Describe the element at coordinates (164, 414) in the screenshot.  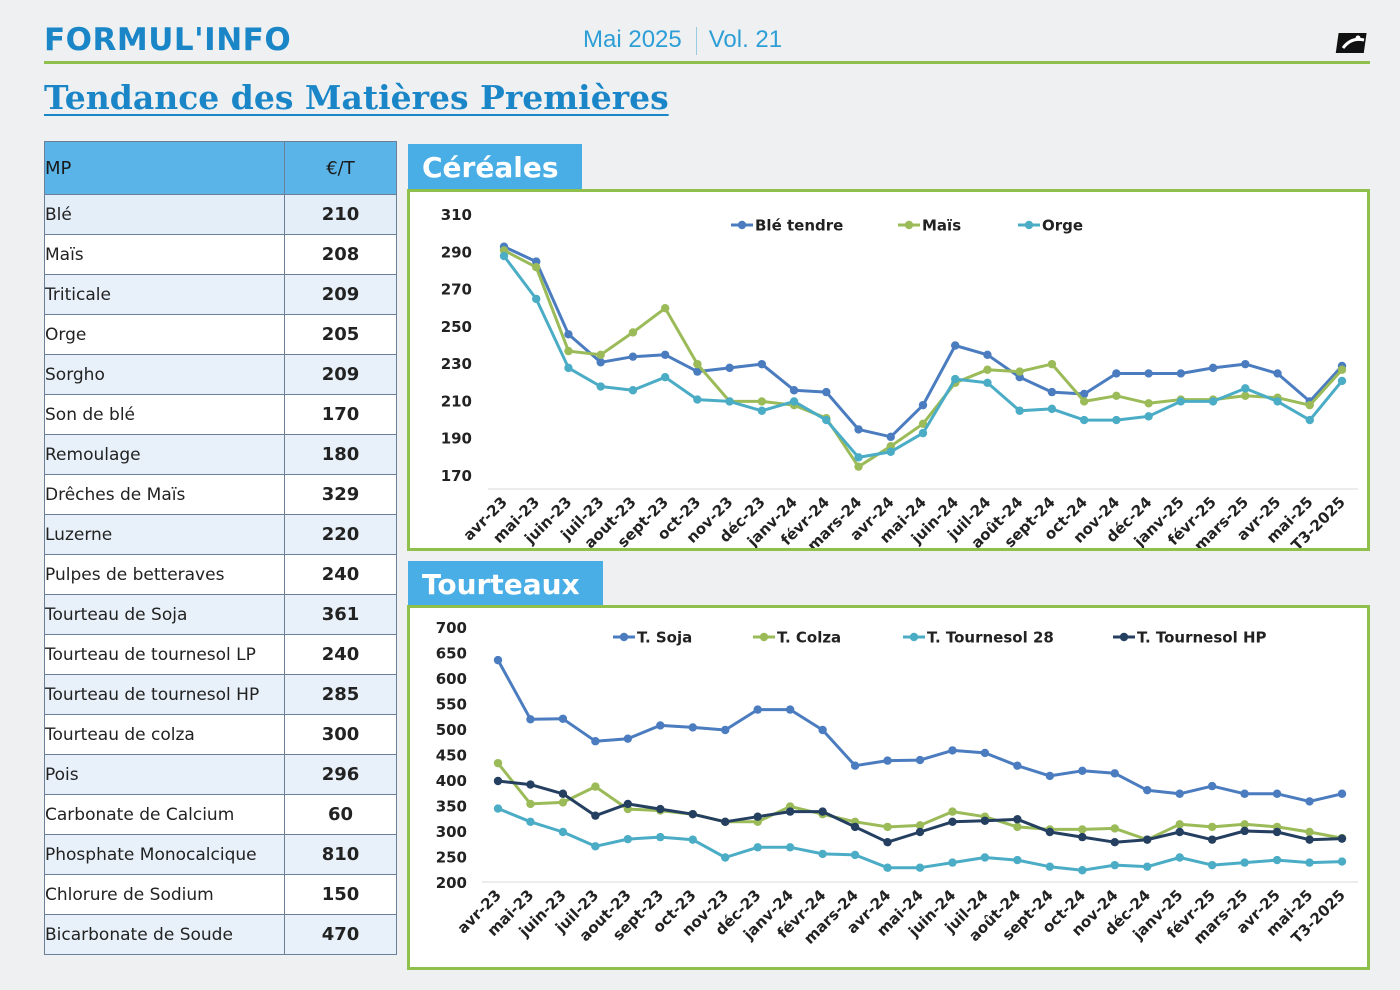
I see `material-name-cell: Son de blé` at that location.